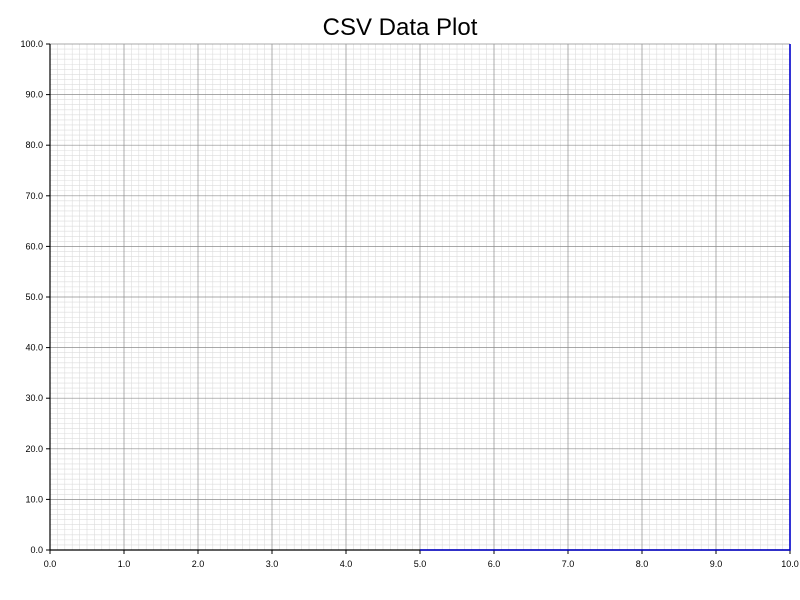 Image resolution: width=800 pixels, height=600 pixels. I want to click on y-tick-label: 0.0, so click(36, 550).